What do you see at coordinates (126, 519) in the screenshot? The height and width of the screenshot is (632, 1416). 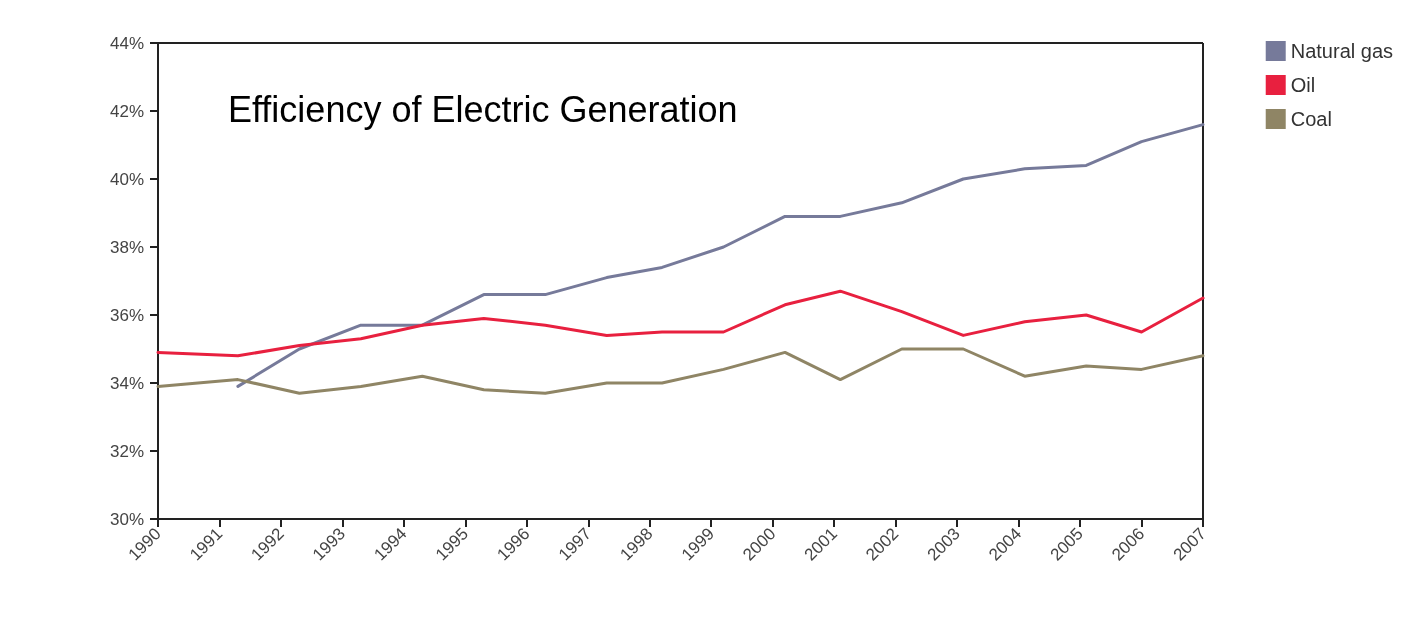 I see `y-tick-label: 30%` at bounding box center [126, 519].